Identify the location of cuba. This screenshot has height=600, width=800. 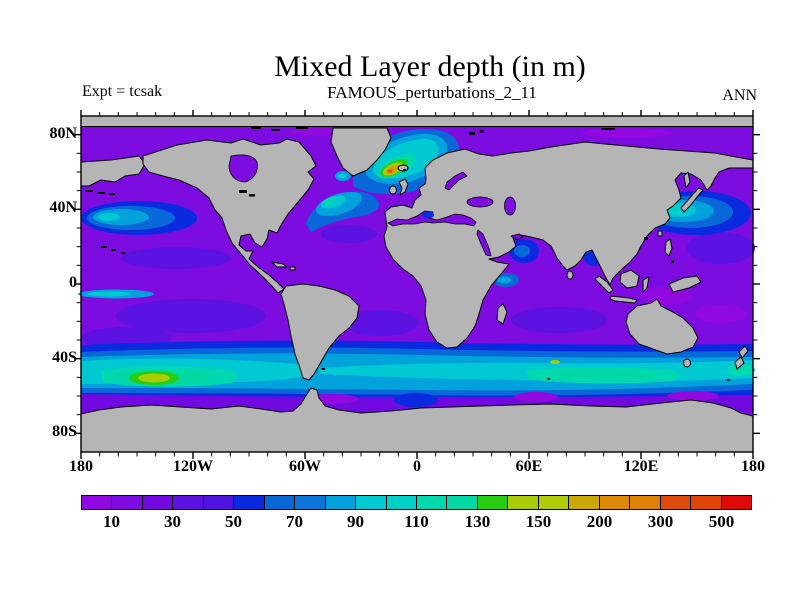
(279, 264).